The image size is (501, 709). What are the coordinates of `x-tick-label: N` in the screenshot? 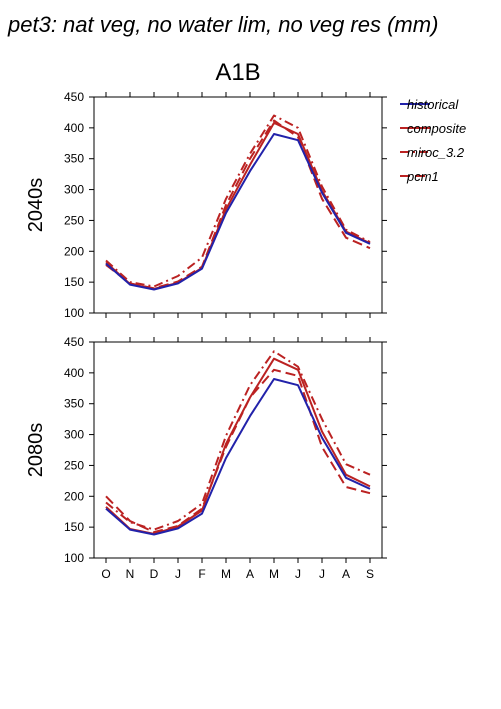 It's located at (130, 574).